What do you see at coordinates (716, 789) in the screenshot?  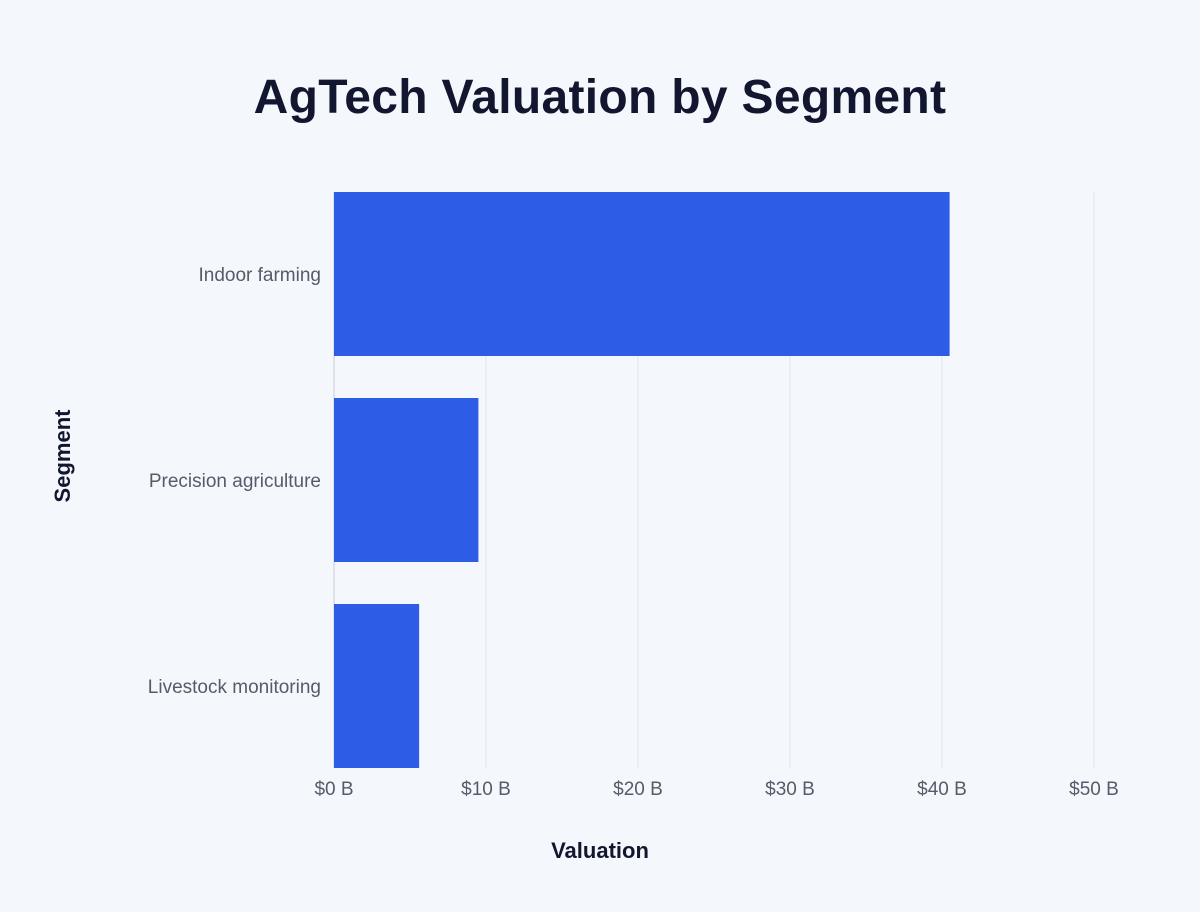 I see `x-tick-labels: $0 B $10 B $20 B $30 B $40 B $50 B` at bounding box center [716, 789].